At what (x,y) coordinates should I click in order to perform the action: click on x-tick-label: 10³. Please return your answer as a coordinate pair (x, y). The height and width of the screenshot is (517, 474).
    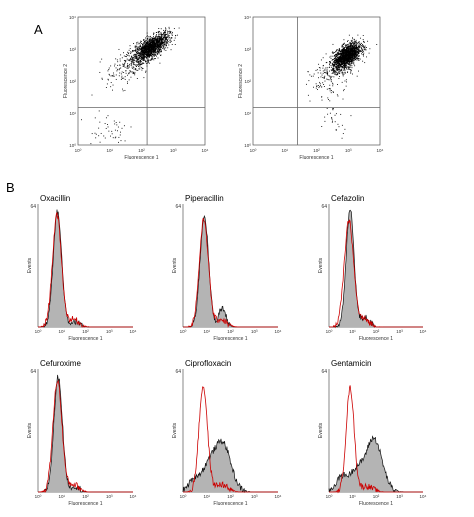
    Looking at the image, I should click on (254, 496).